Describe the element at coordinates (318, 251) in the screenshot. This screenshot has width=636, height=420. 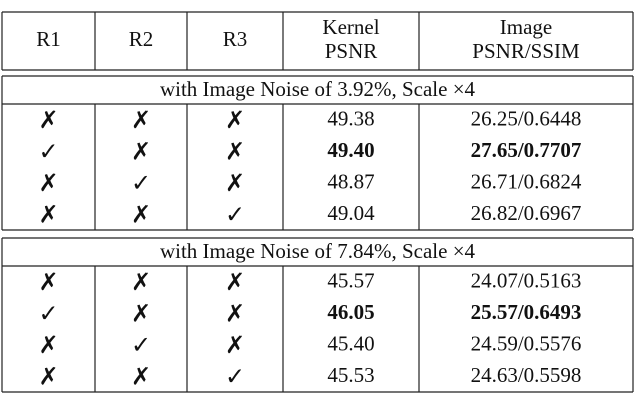
I see `section-title: with Image Noise of 7.84%, Scale ×4` at that location.